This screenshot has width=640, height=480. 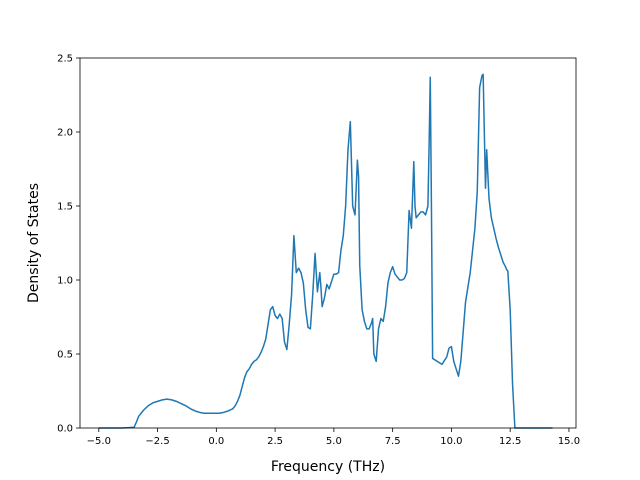 What do you see at coordinates (569, 441) in the screenshot?
I see `x-tick-label: 15.0` at bounding box center [569, 441].